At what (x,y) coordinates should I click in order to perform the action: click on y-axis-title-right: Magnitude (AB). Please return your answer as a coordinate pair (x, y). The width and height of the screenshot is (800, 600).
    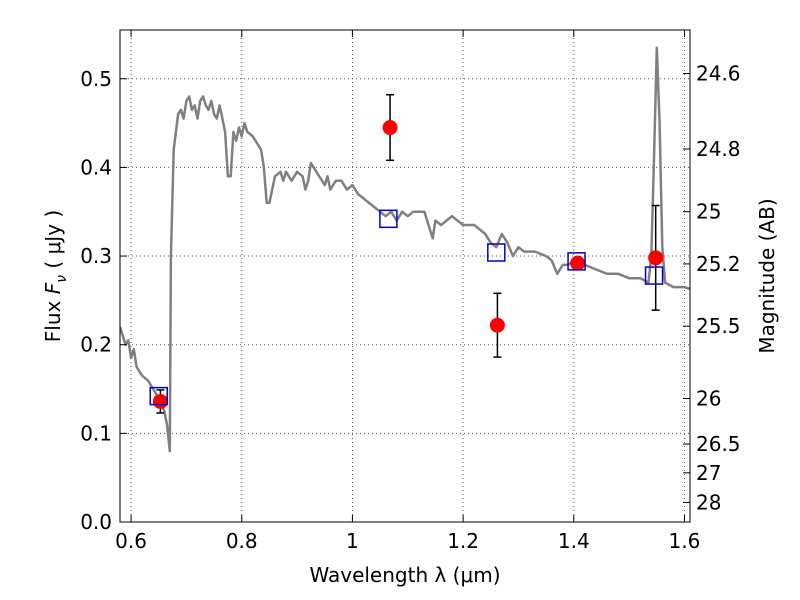
    Looking at the image, I should click on (767, 275).